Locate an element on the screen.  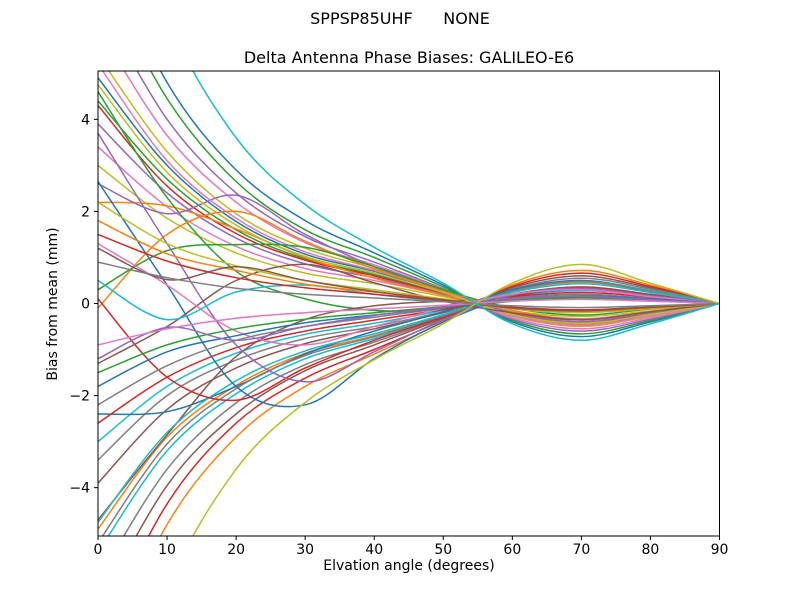
y-tick-label: 0 is located at coordinates (85, 305).